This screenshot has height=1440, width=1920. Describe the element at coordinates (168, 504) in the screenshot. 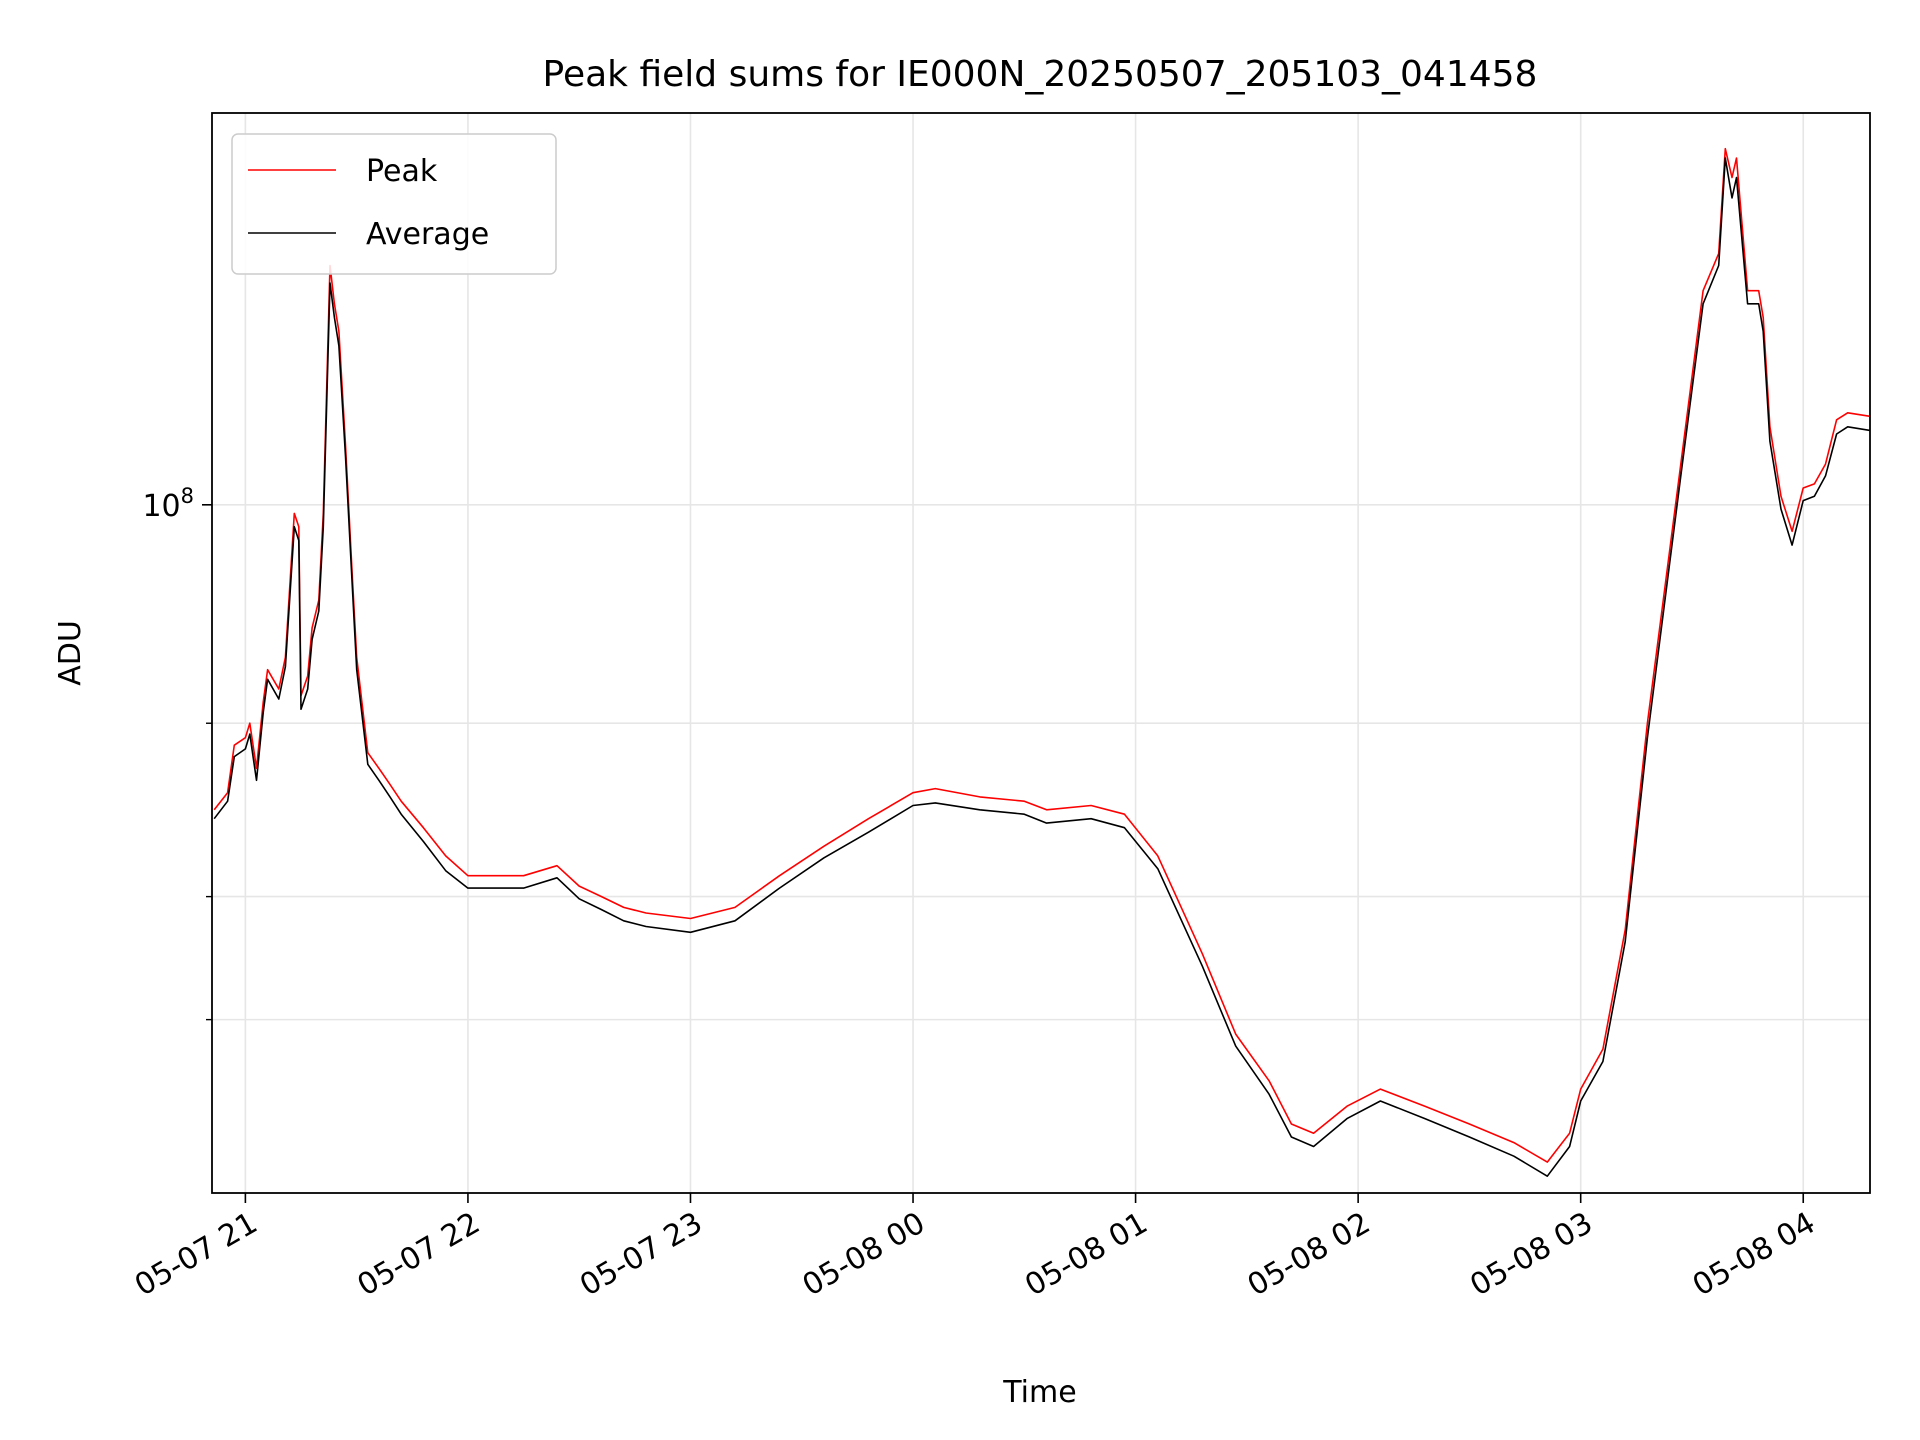

I see `y-tick-label: 108` at that location.